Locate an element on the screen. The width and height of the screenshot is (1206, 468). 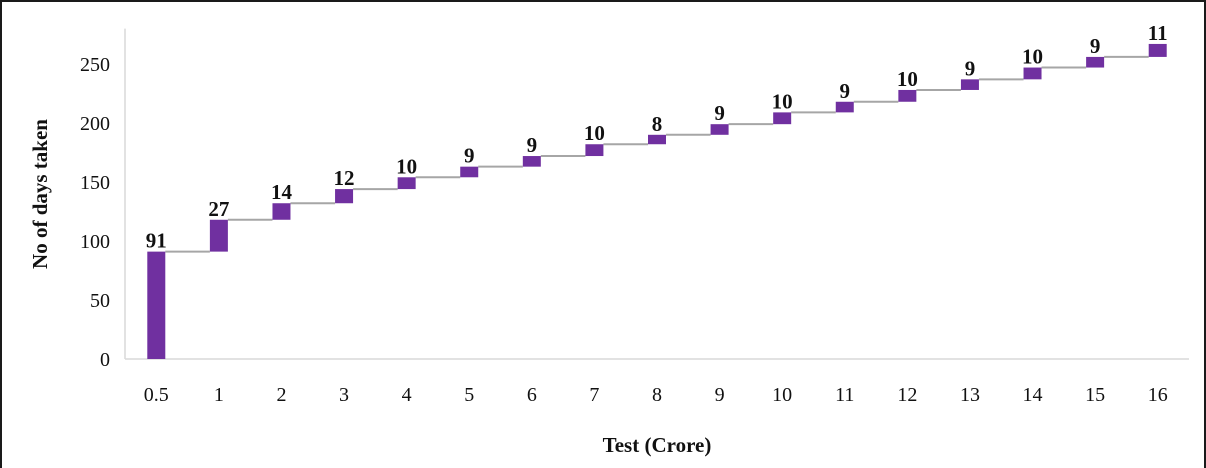
x-tick-label: 3 is located at coordinates (344, 395).